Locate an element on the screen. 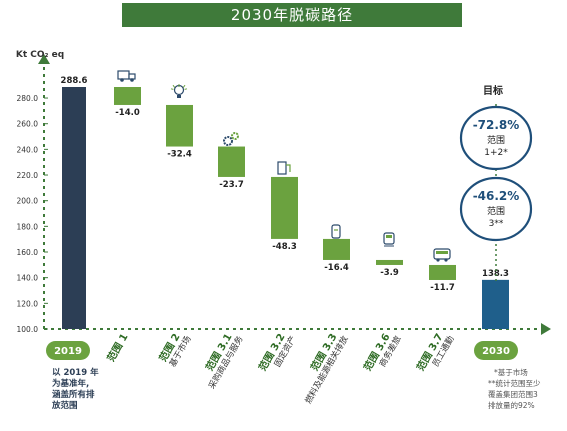 The height and width of the screenshot is (431, 567). data-label: -23.7 is located at coordinates (231, 185).